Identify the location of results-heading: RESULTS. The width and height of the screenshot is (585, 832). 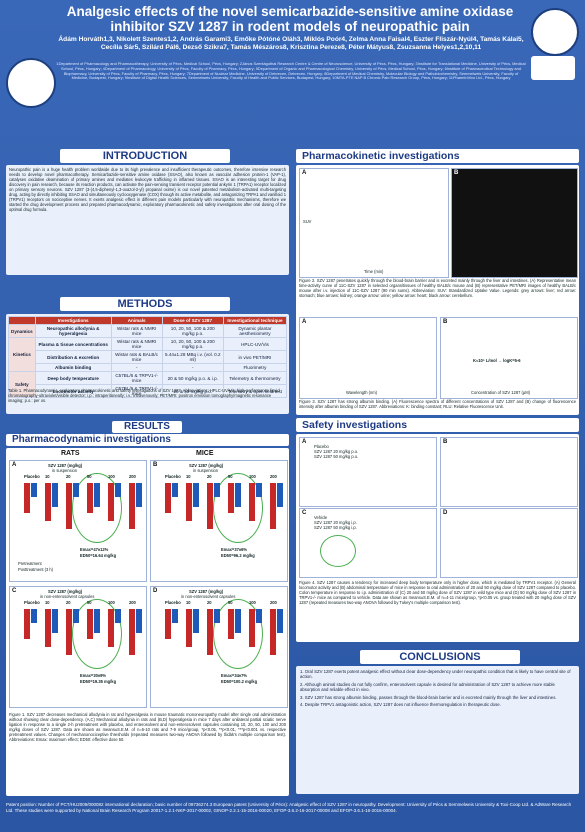
(147, 427).